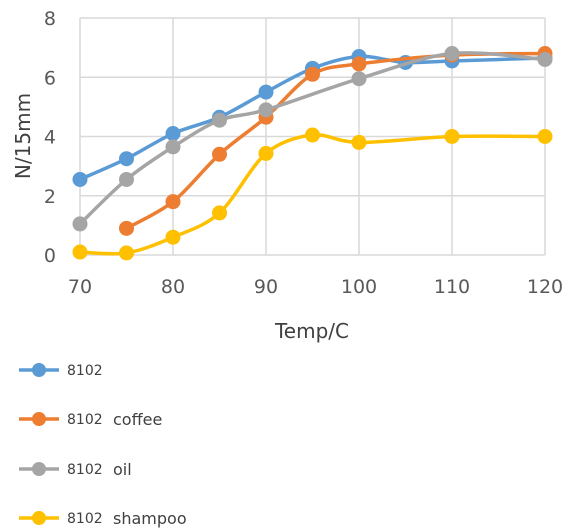 The height and width of the screenshot is (531, 568). I want to click on y-axis-title: N/15mm, so click(23, 136).